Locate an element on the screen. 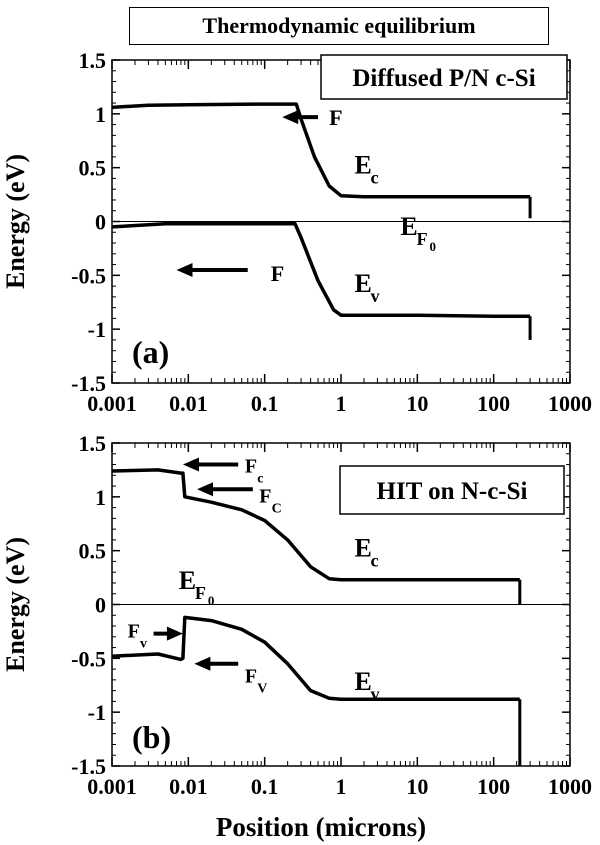 The image size is (600, 845). annotation-fv1-sub: v is located at coordinates (143, 643).